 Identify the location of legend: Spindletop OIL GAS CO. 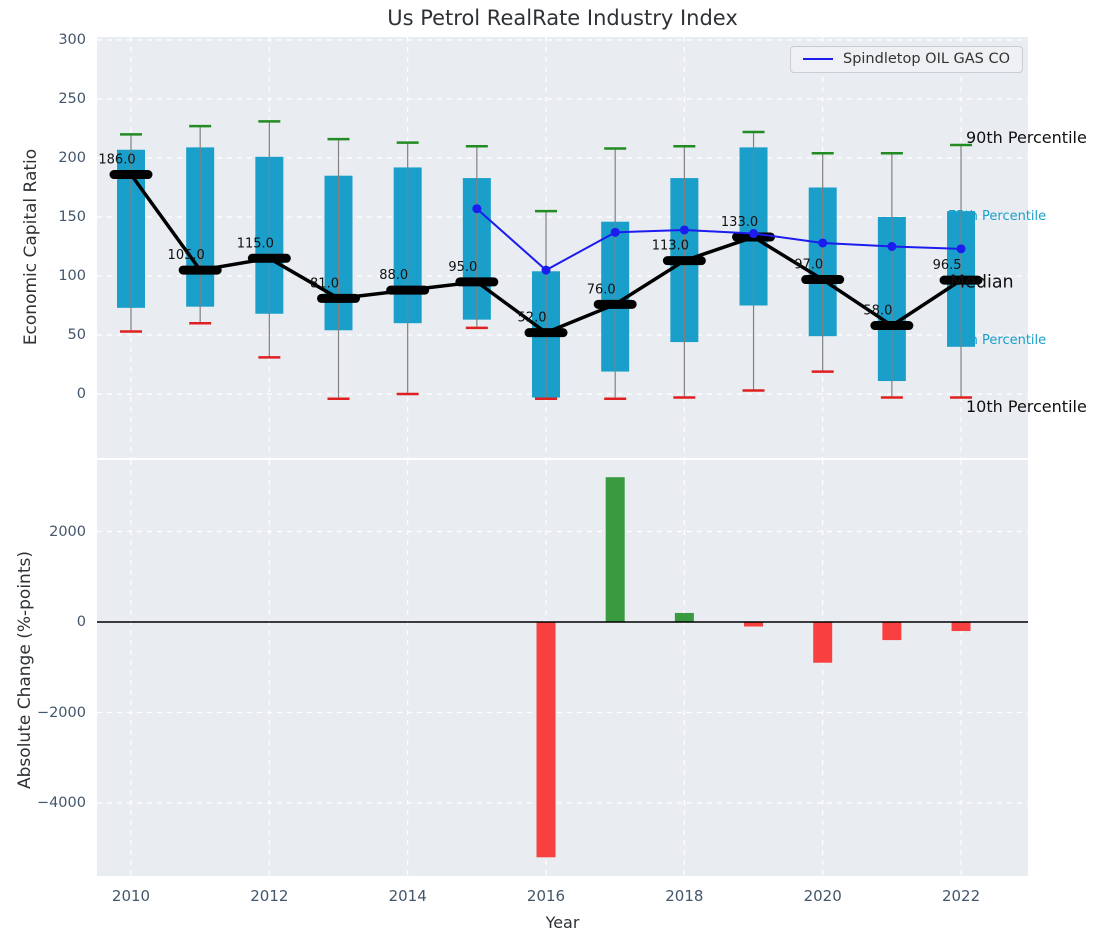
(907, 59).